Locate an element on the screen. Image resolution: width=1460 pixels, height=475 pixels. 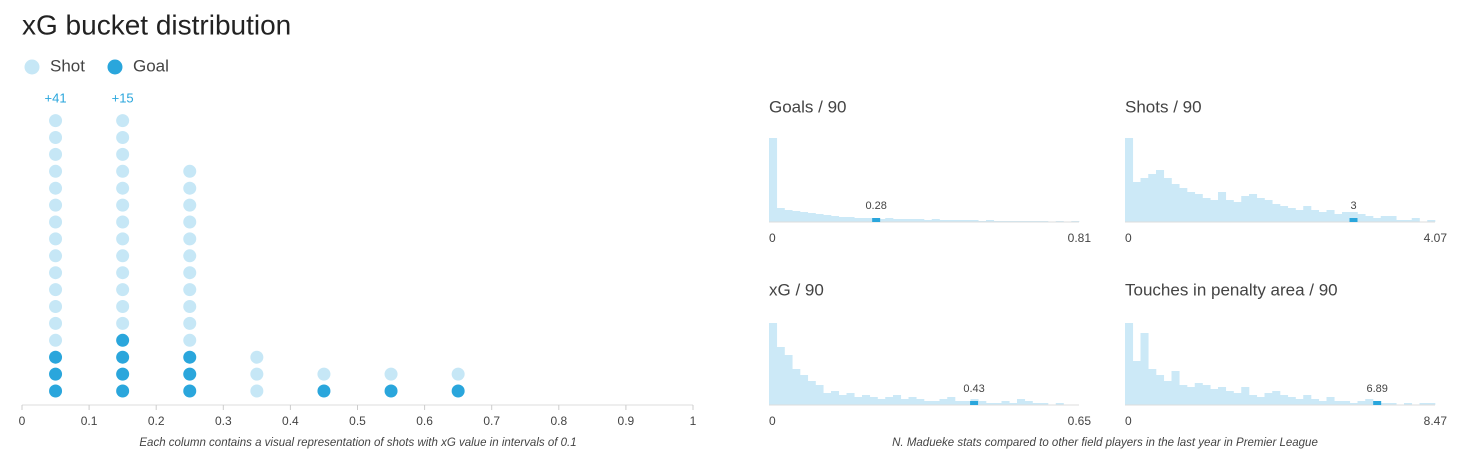
x-tick-label: 0.7 is located at coordinates (491, 421).